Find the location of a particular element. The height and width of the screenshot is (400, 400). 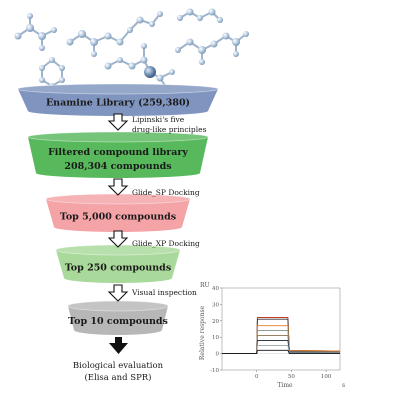

screening-step: Visual inspection is located at coordinates (152, 293).